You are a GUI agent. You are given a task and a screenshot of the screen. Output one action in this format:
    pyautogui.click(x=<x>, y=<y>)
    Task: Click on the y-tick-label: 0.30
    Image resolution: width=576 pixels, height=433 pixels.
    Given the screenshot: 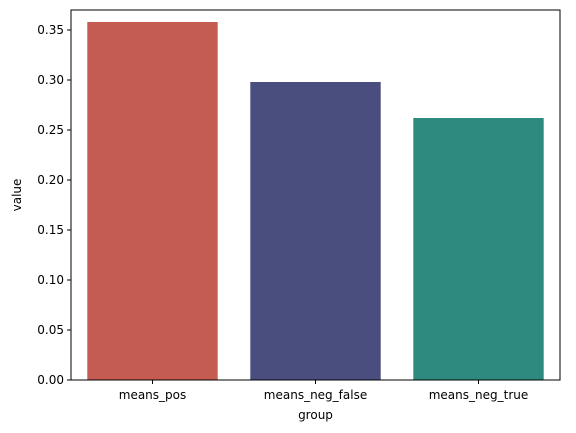 What is the action you would take?
    pyautogui.click(x=50, y=80)
    